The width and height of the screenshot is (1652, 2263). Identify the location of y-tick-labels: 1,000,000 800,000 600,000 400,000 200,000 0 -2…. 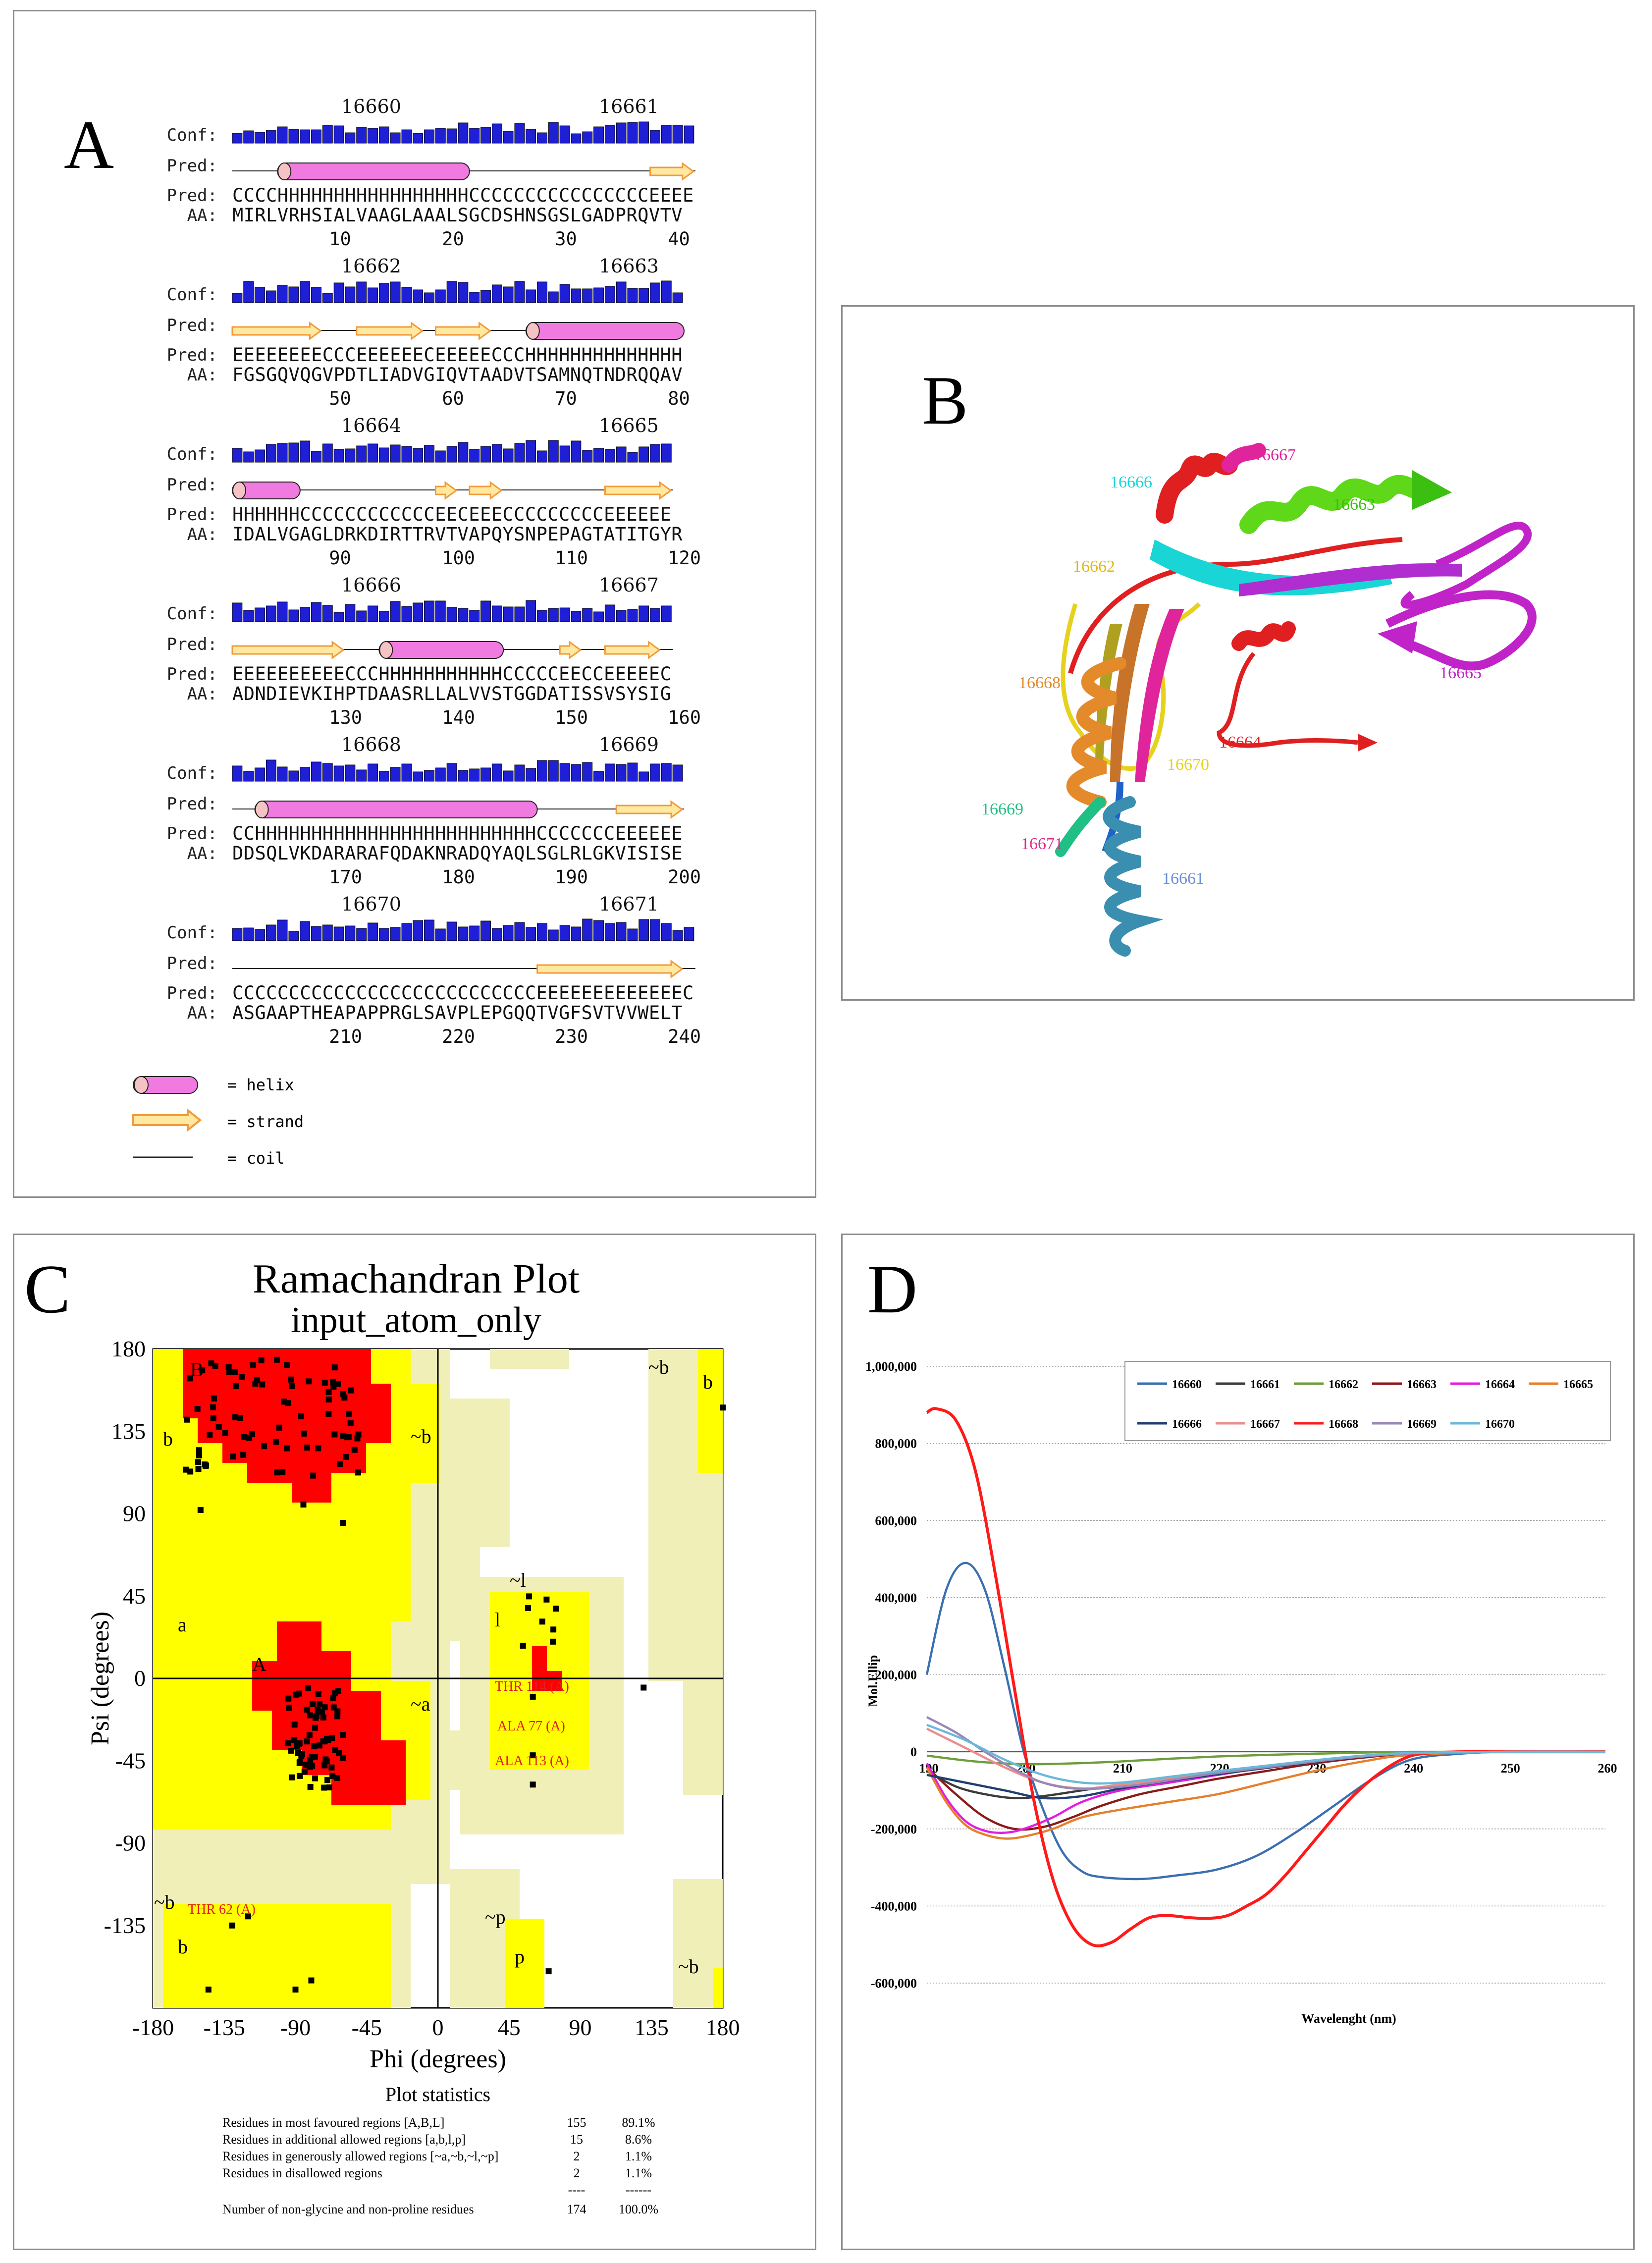
(891, 1675).